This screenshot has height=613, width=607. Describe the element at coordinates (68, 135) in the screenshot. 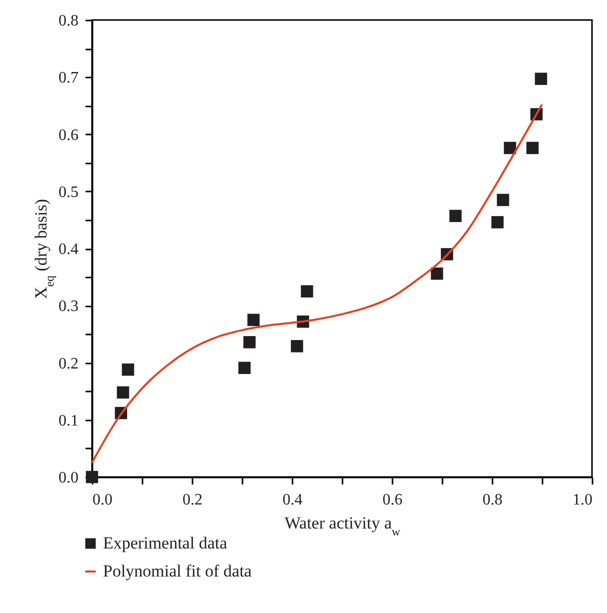

I see `y-tick-label: 0.6` at that location.